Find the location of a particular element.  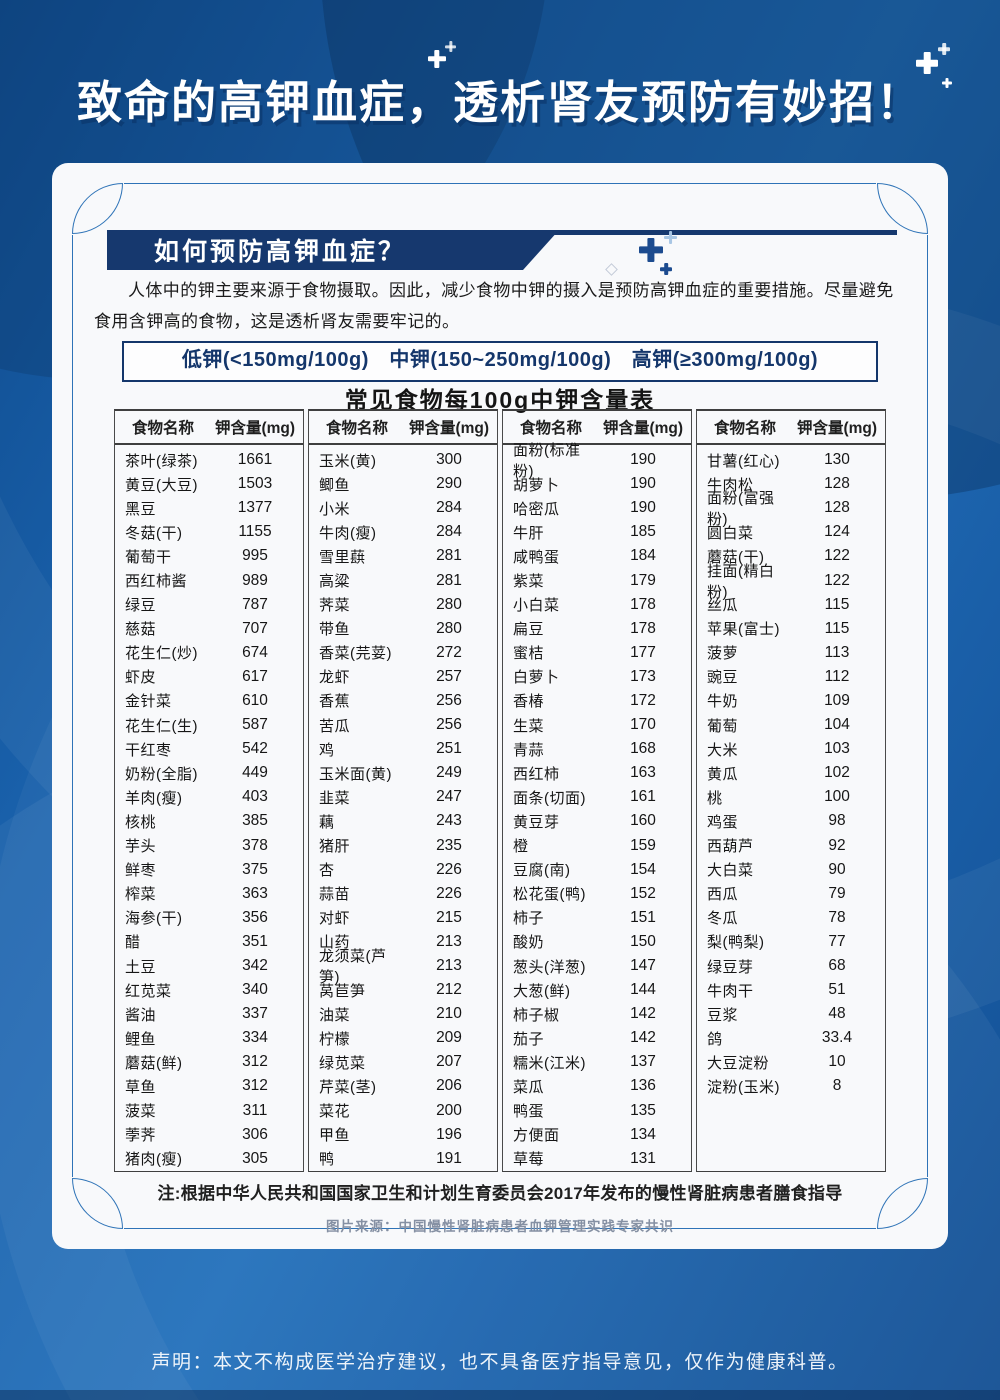

food-name: 西瓜 is located at coordinates (723, 895).